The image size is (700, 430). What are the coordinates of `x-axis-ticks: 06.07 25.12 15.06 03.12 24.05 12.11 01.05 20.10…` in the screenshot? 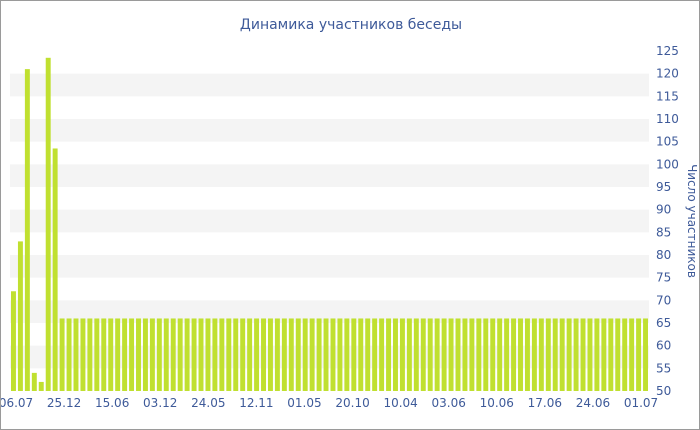 It's located at (329, 403).